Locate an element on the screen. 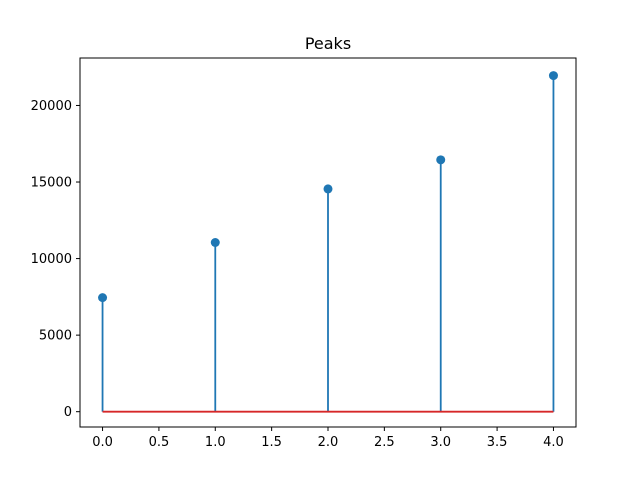 This screenshot has width=640, height=480. x-tick-label: 2.5 is located at coordinates (384, 442).